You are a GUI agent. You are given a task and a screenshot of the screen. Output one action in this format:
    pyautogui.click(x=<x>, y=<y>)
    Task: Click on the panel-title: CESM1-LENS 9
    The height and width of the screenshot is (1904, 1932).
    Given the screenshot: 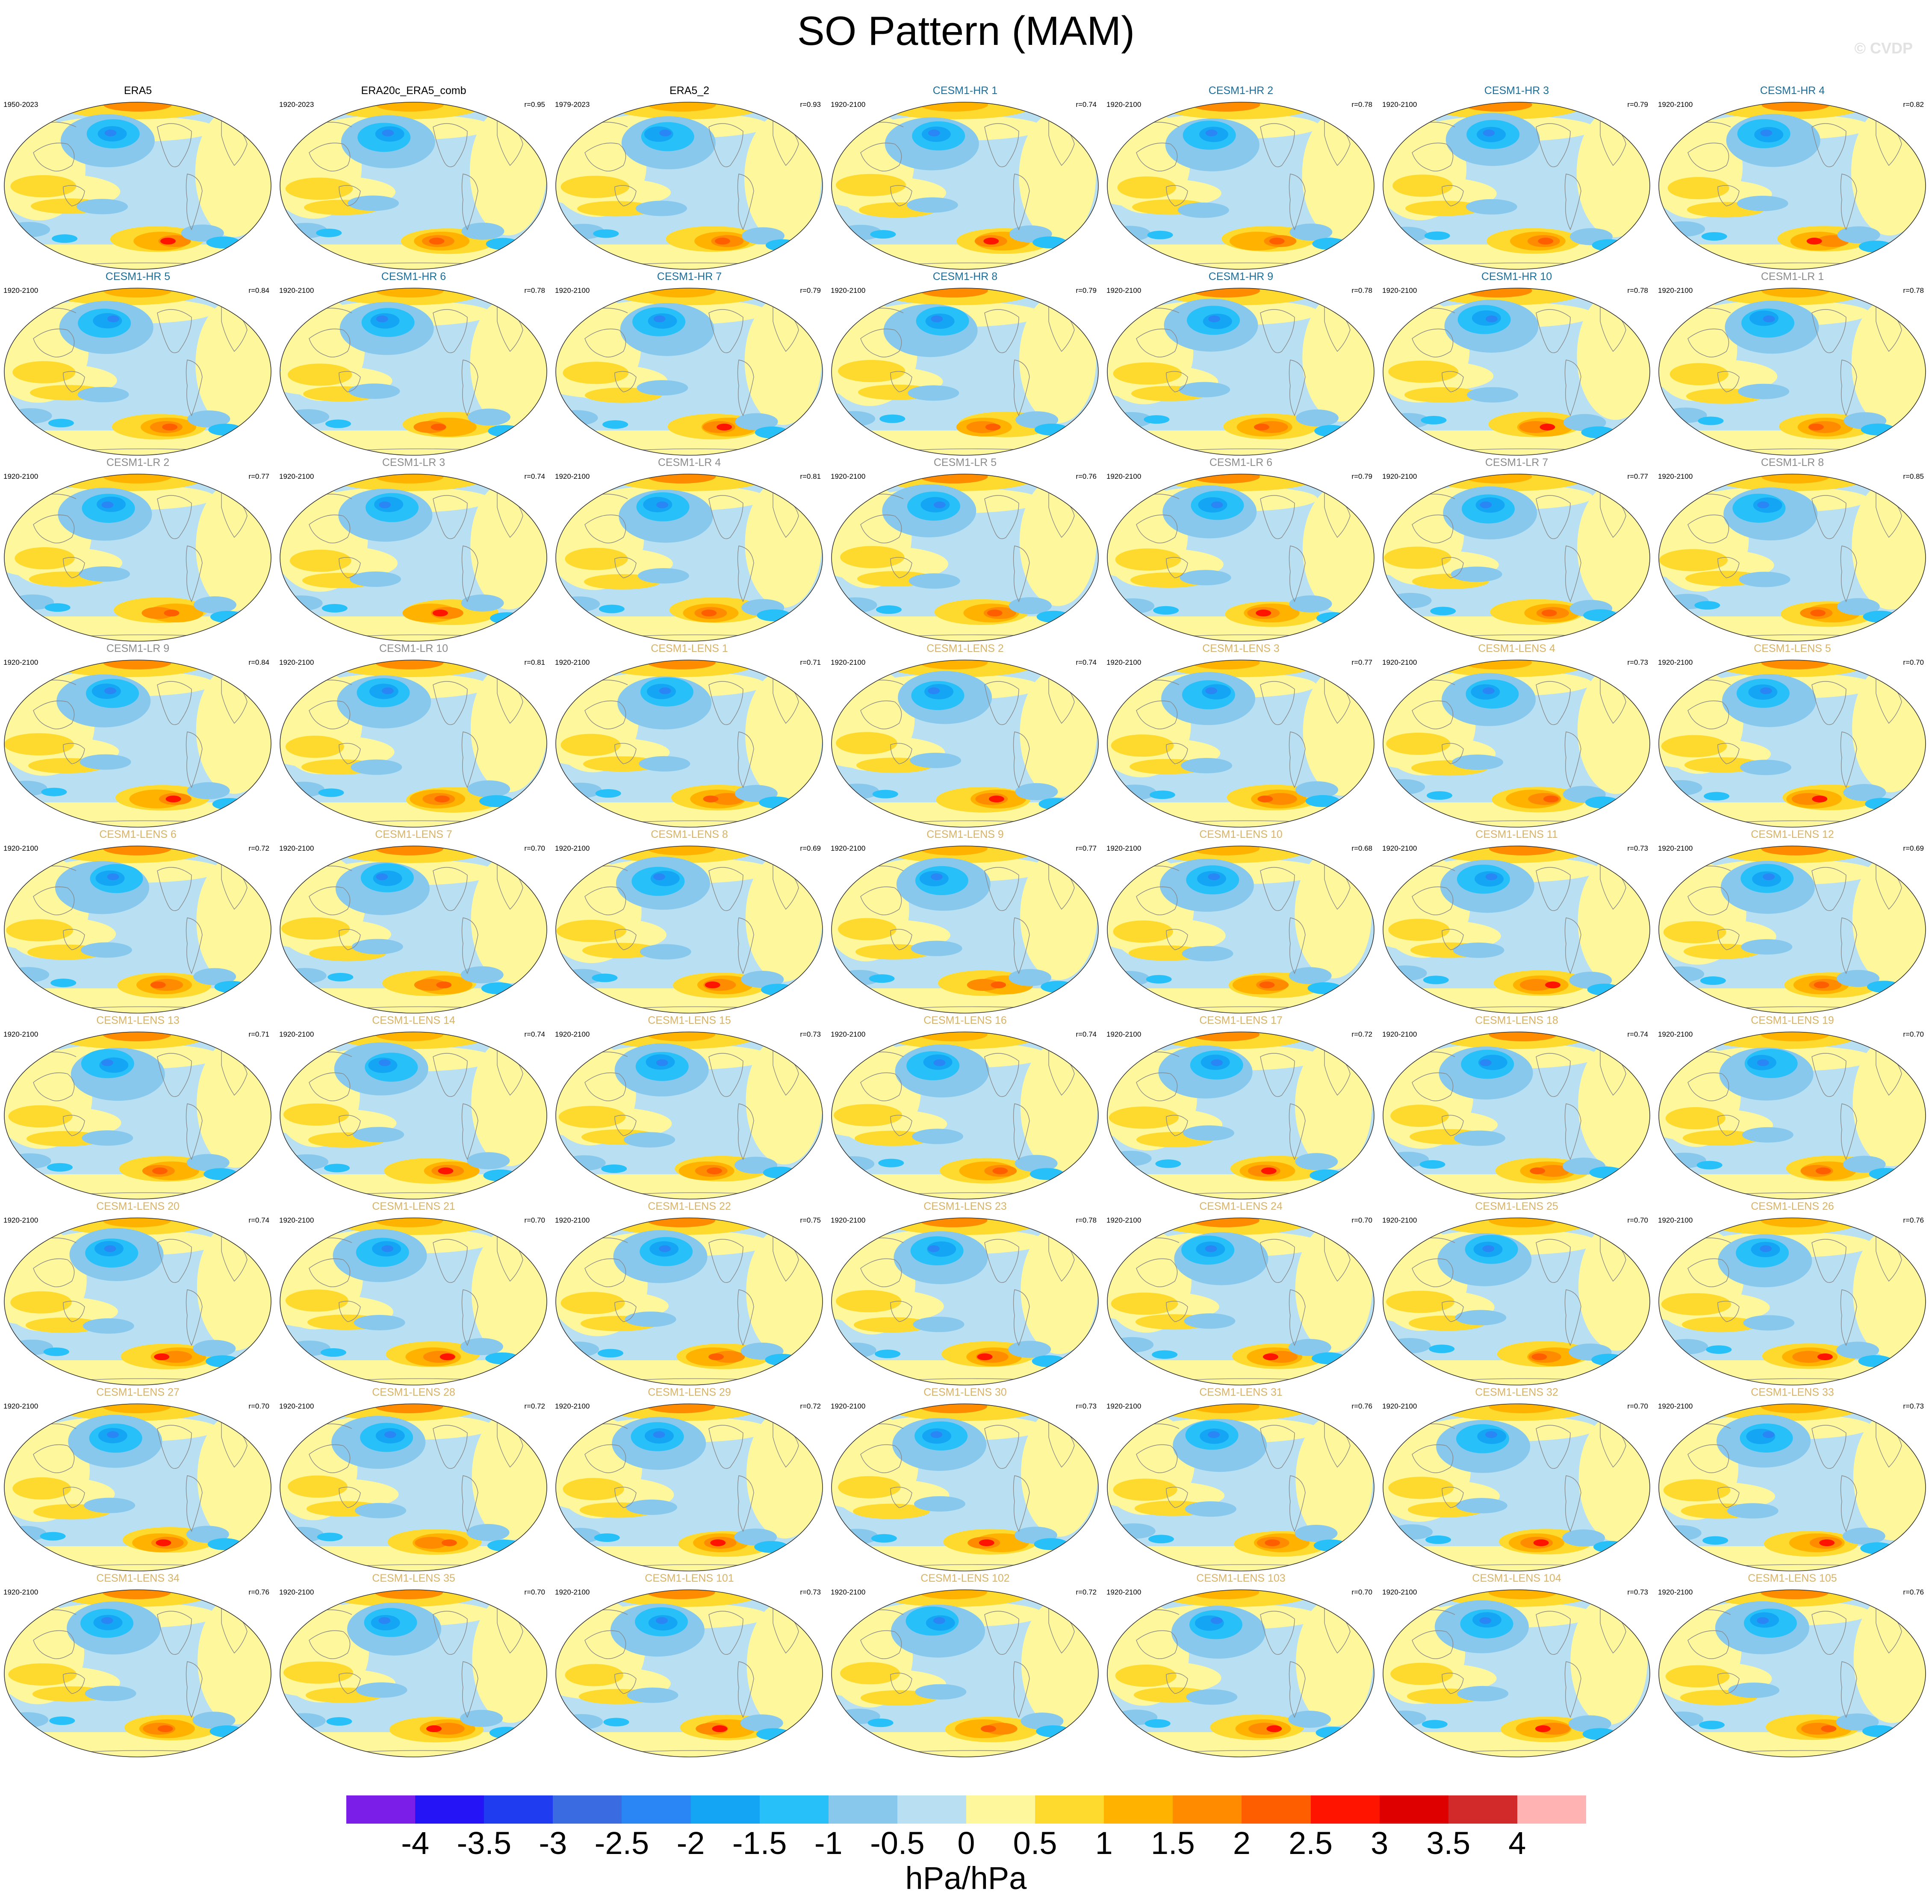 What is the action you would take?
    pyautogui.click(x=965, y=834)
    